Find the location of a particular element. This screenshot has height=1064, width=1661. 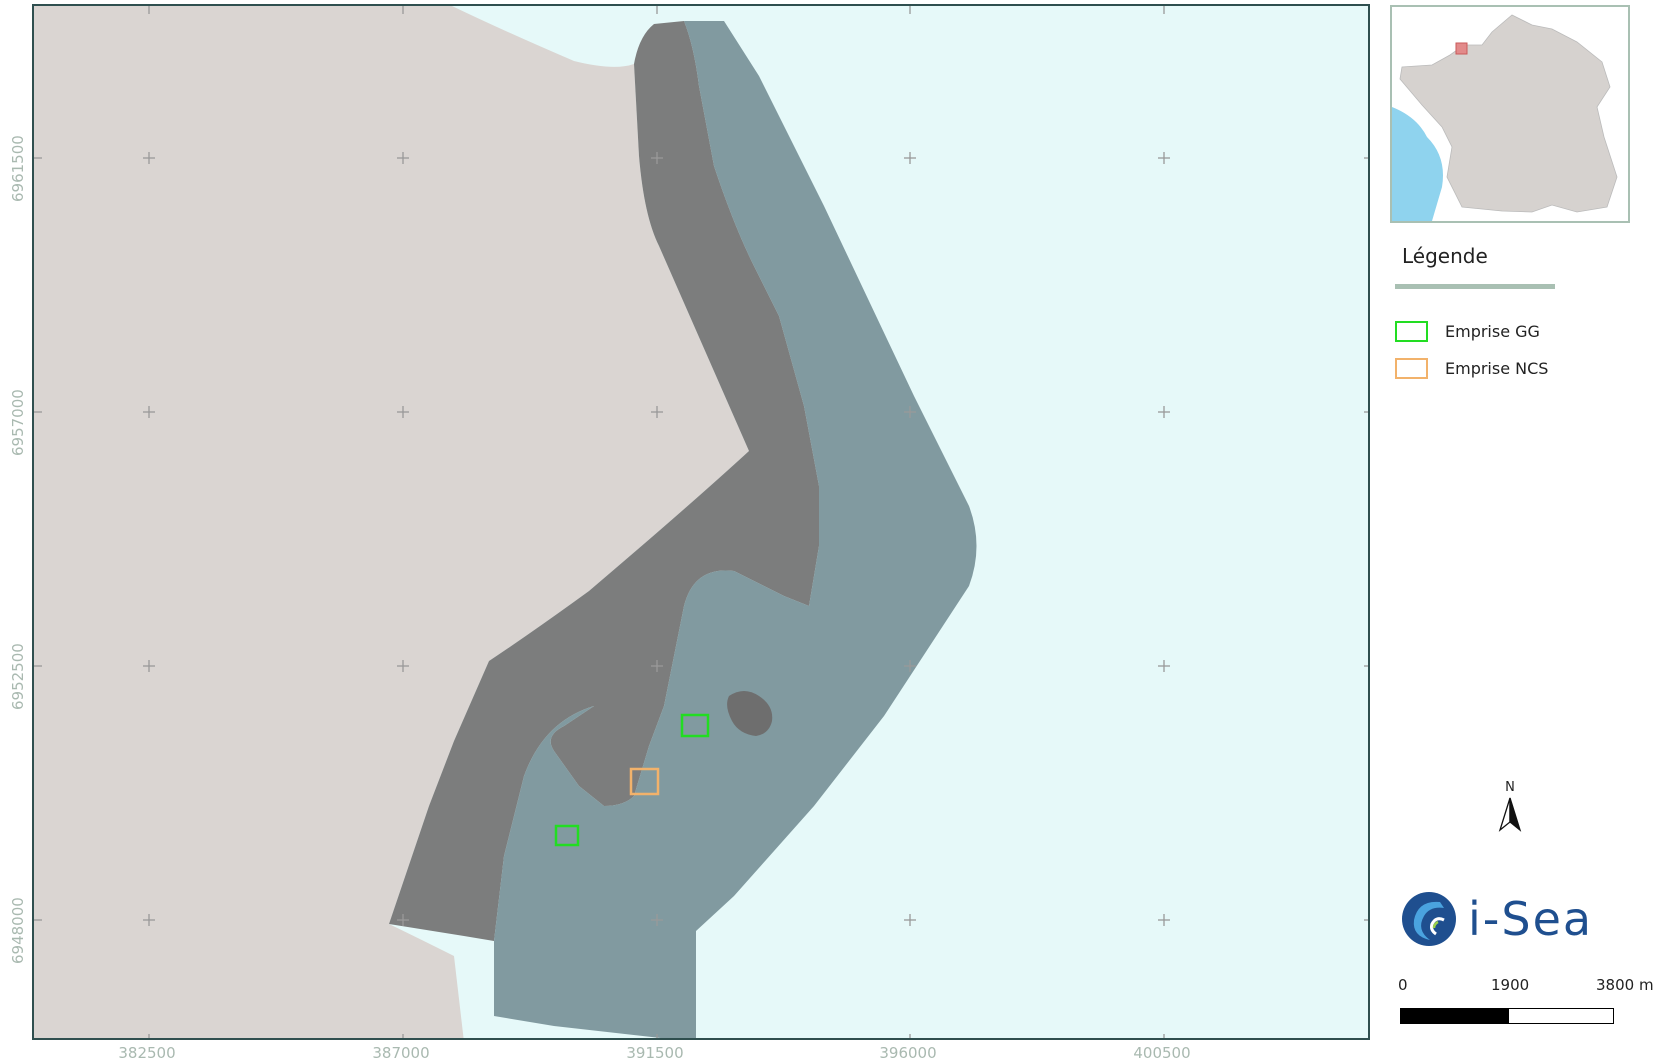

x-tick-label: 400500 is located at coordinates (1162, 1053).